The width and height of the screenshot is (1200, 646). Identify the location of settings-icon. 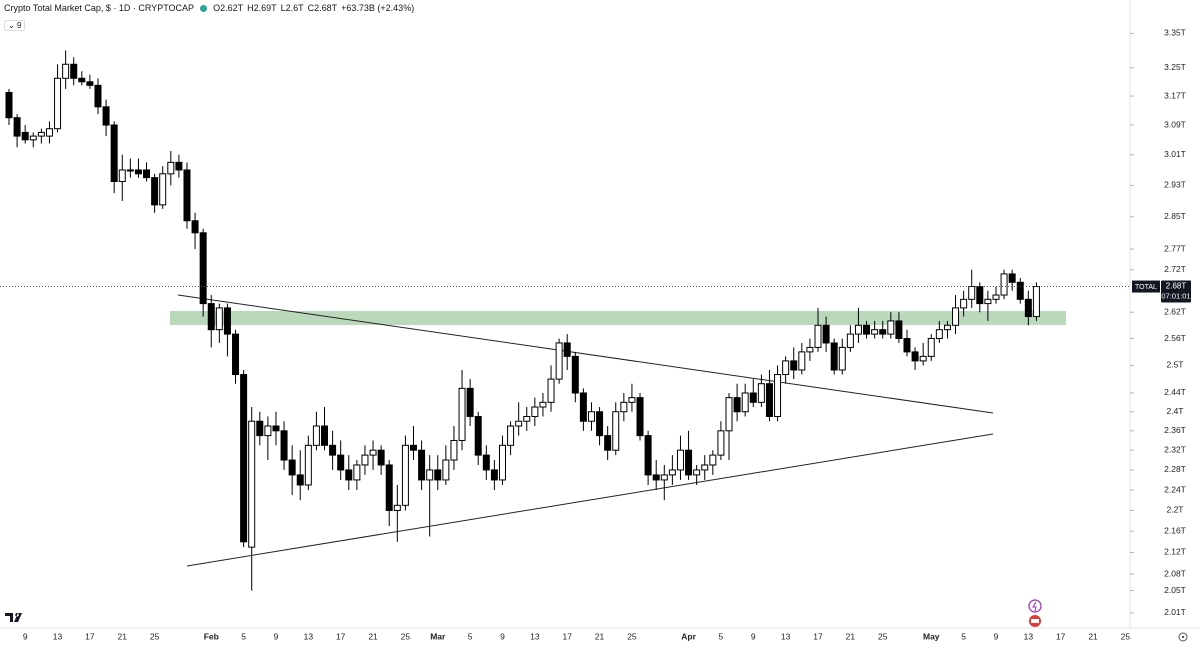
(1183, 637).